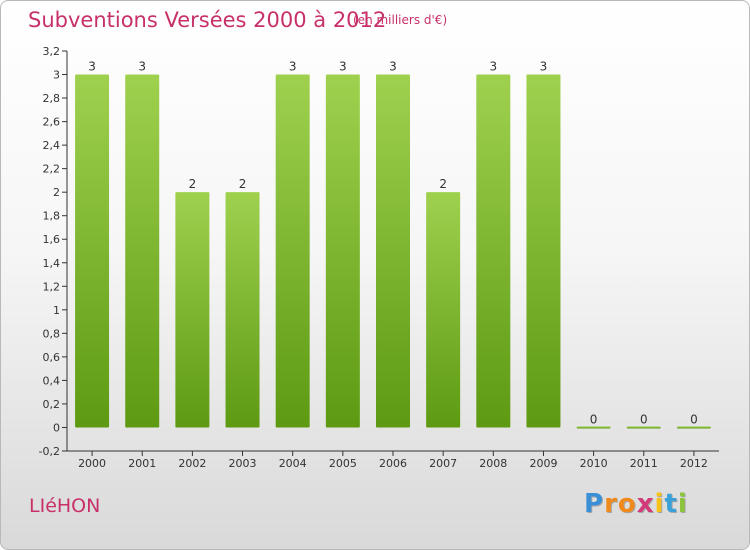  Describe the element at coordinates (243, 463) in the screenshot. I see `x-tick-label: 2003` at that location.